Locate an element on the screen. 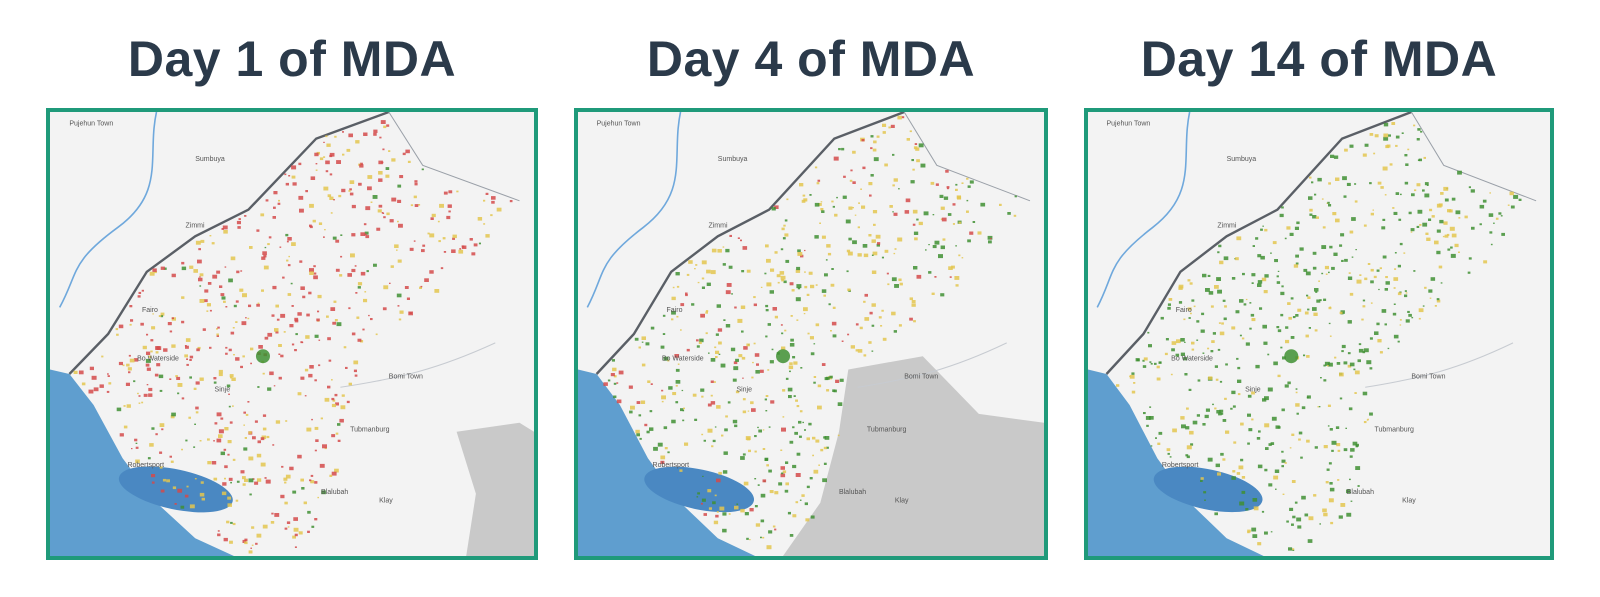 The width and height of the screenshot is (1600, 597). place-label: Bomi Town is located at coordinates (1428, 376).